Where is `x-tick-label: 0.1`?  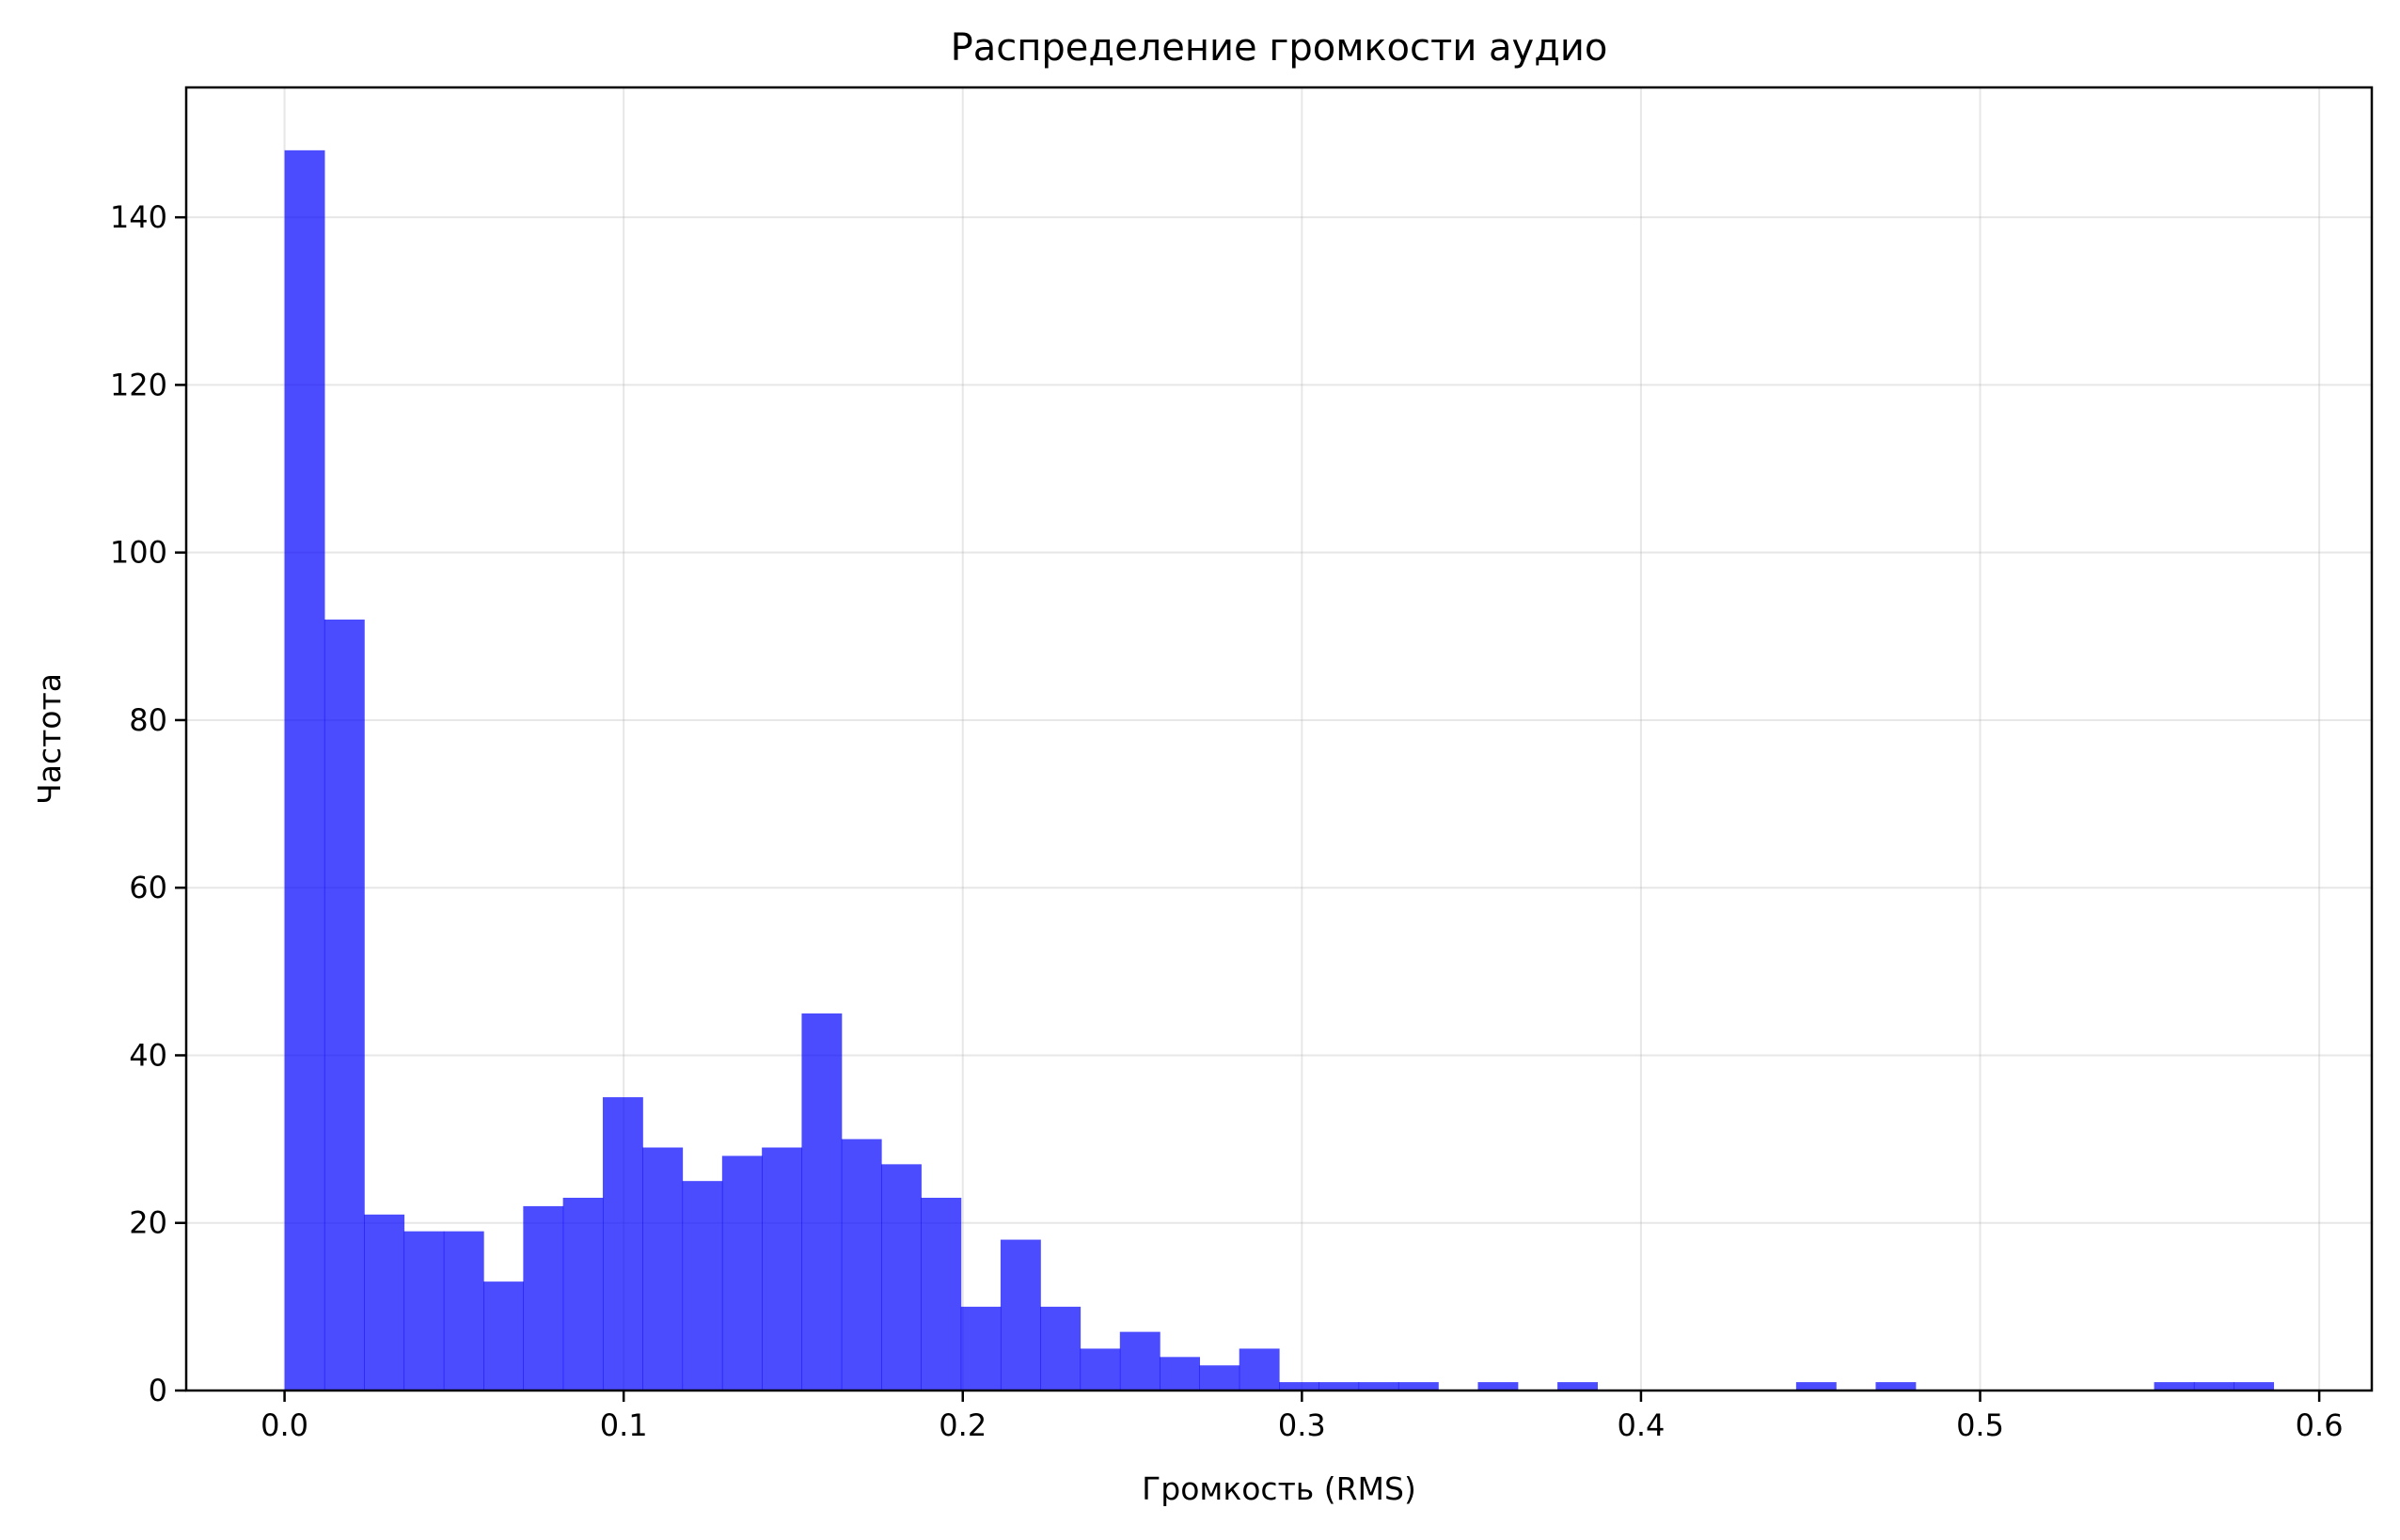 x-tick-label: 0.1 is located at coordinates (624, 1425).